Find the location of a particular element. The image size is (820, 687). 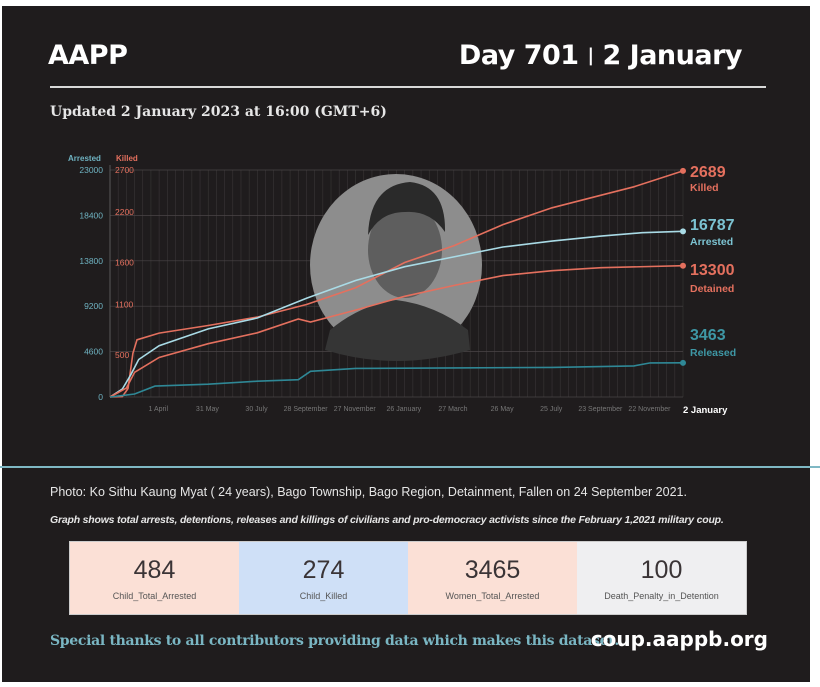

stat-value: 484 is located at coordinates (154, 569).